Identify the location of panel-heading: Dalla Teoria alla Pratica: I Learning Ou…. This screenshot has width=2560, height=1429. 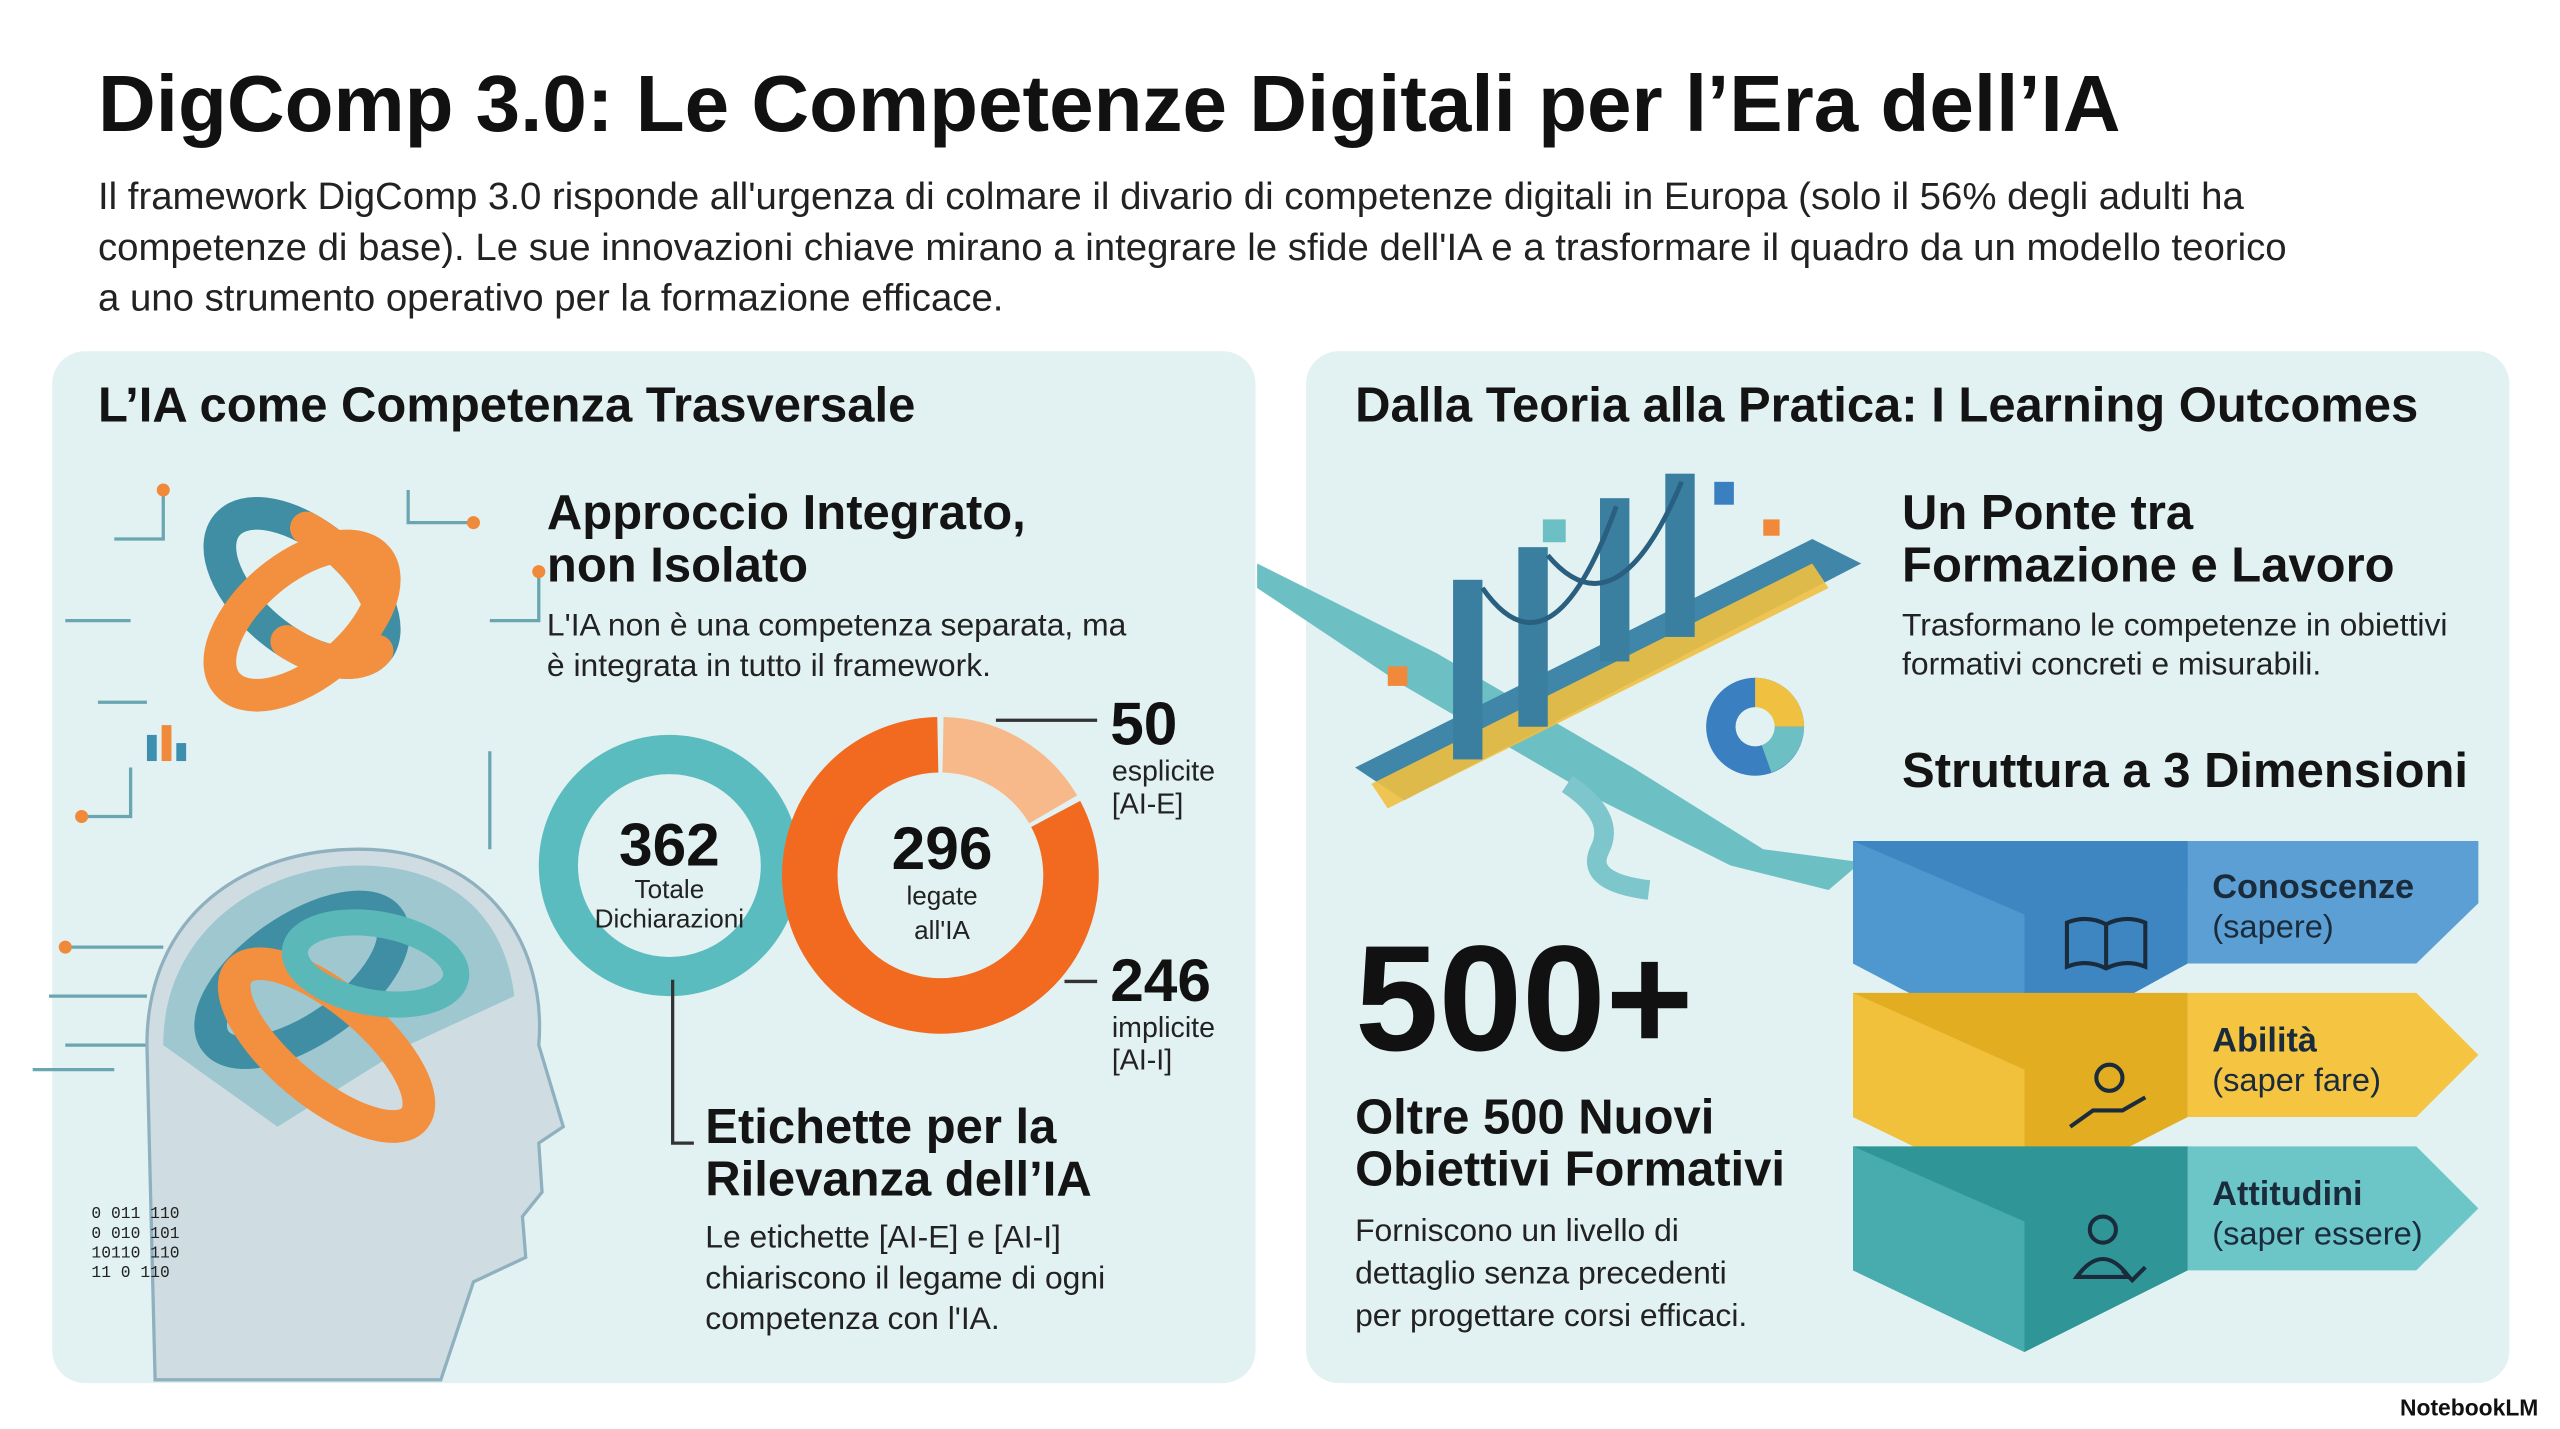
(1886, 405).